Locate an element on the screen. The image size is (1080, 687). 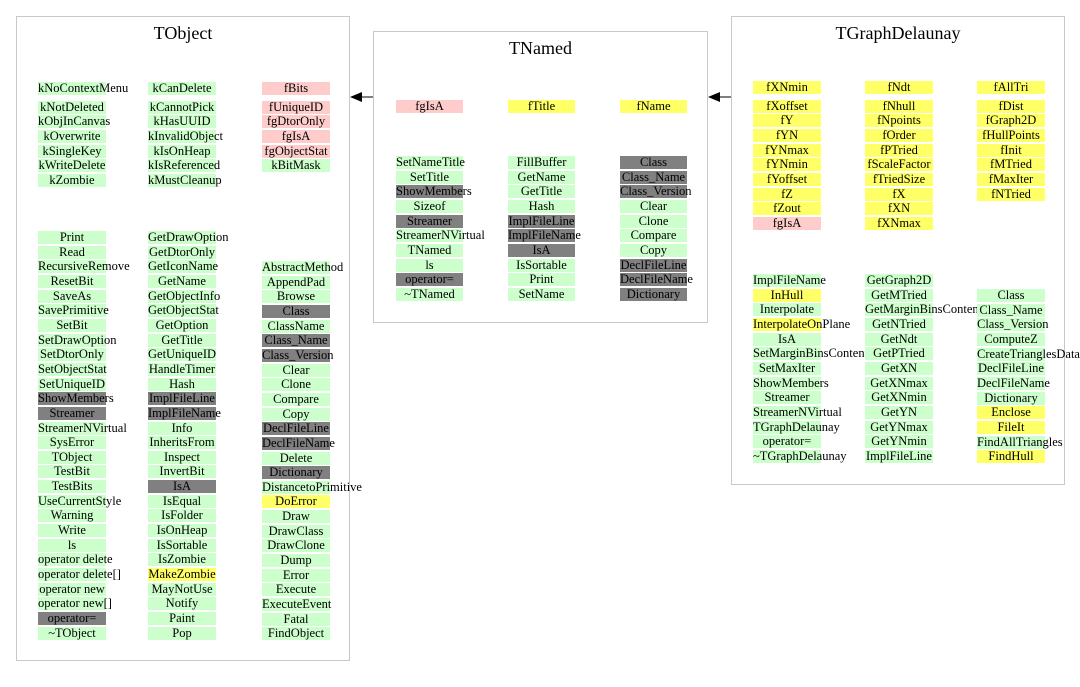
member-cell: fYNmin is located at coordinates (787, 165).